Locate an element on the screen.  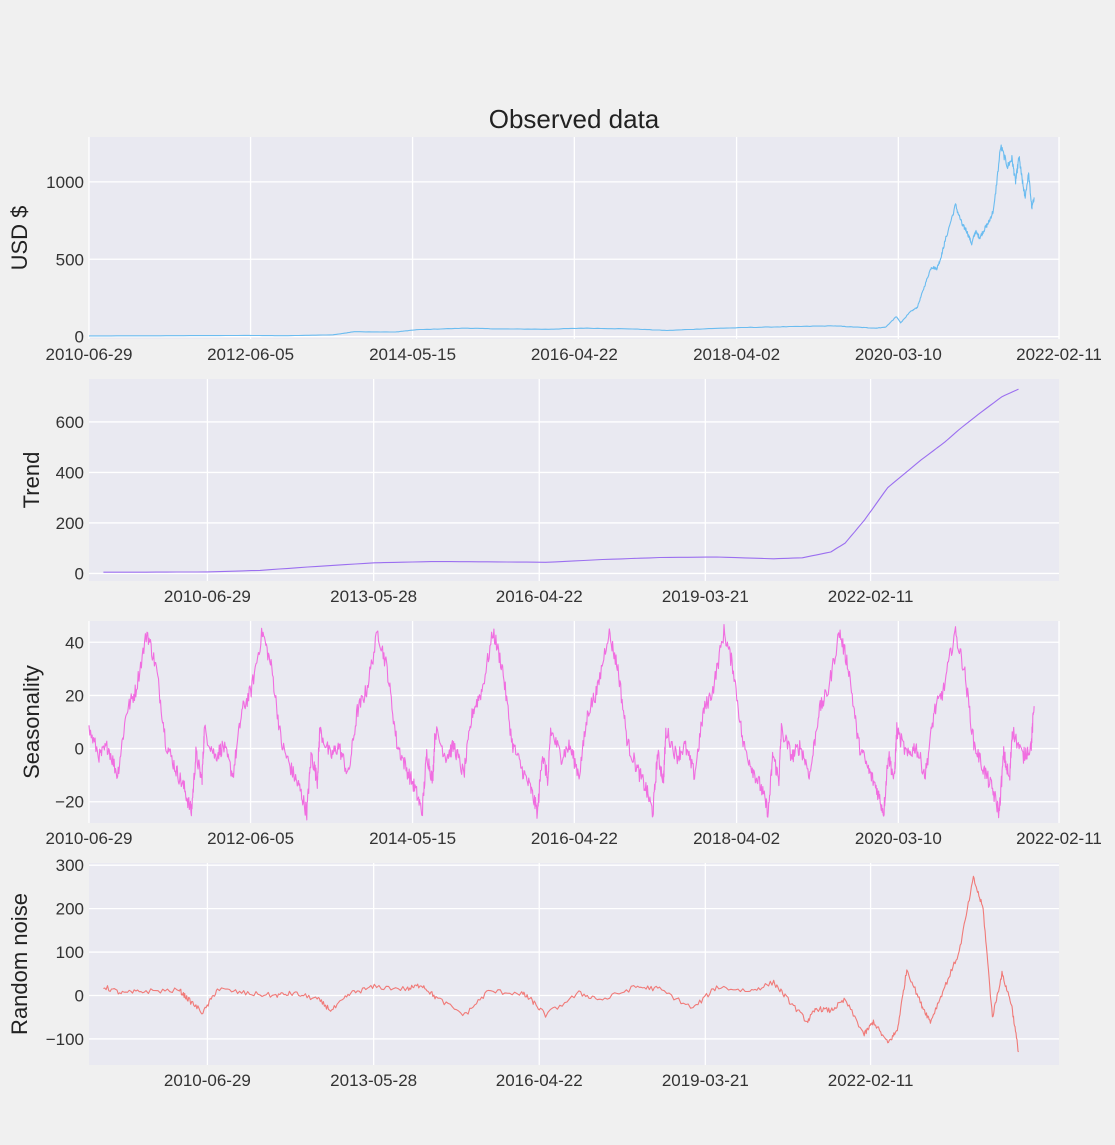
y-tick-label: 1000 is located at coordinates (65, 182).